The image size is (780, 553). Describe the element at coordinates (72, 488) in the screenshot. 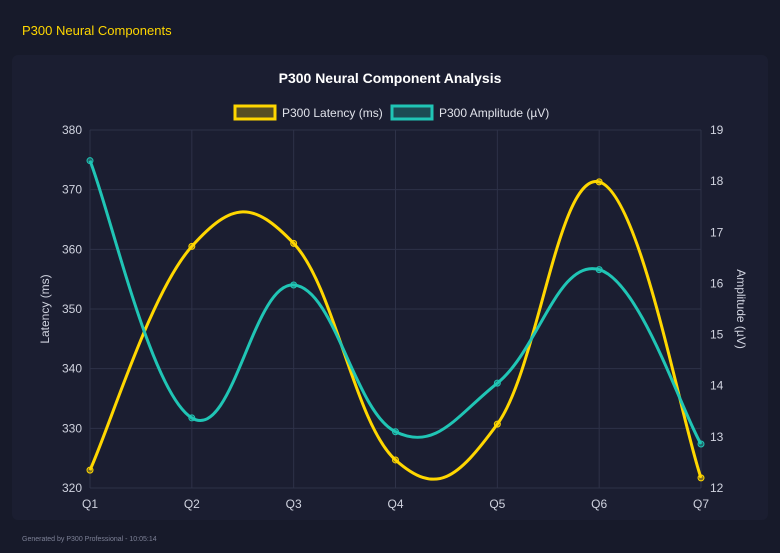

I see `y-left-tick-label: 320` at that location.